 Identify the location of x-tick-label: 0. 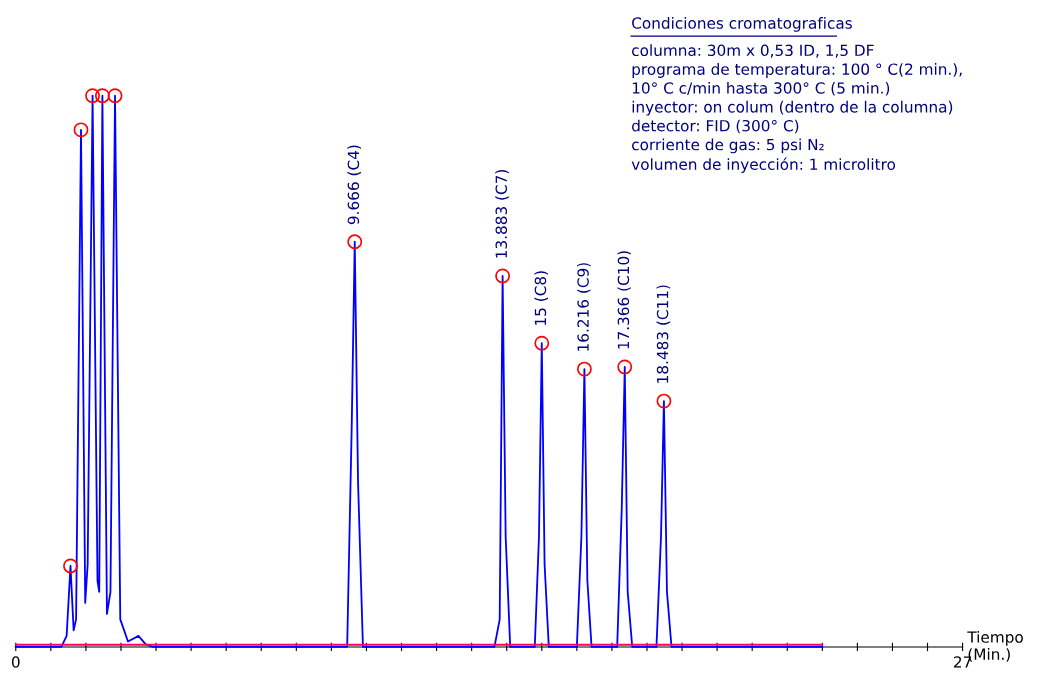
(15, 662).